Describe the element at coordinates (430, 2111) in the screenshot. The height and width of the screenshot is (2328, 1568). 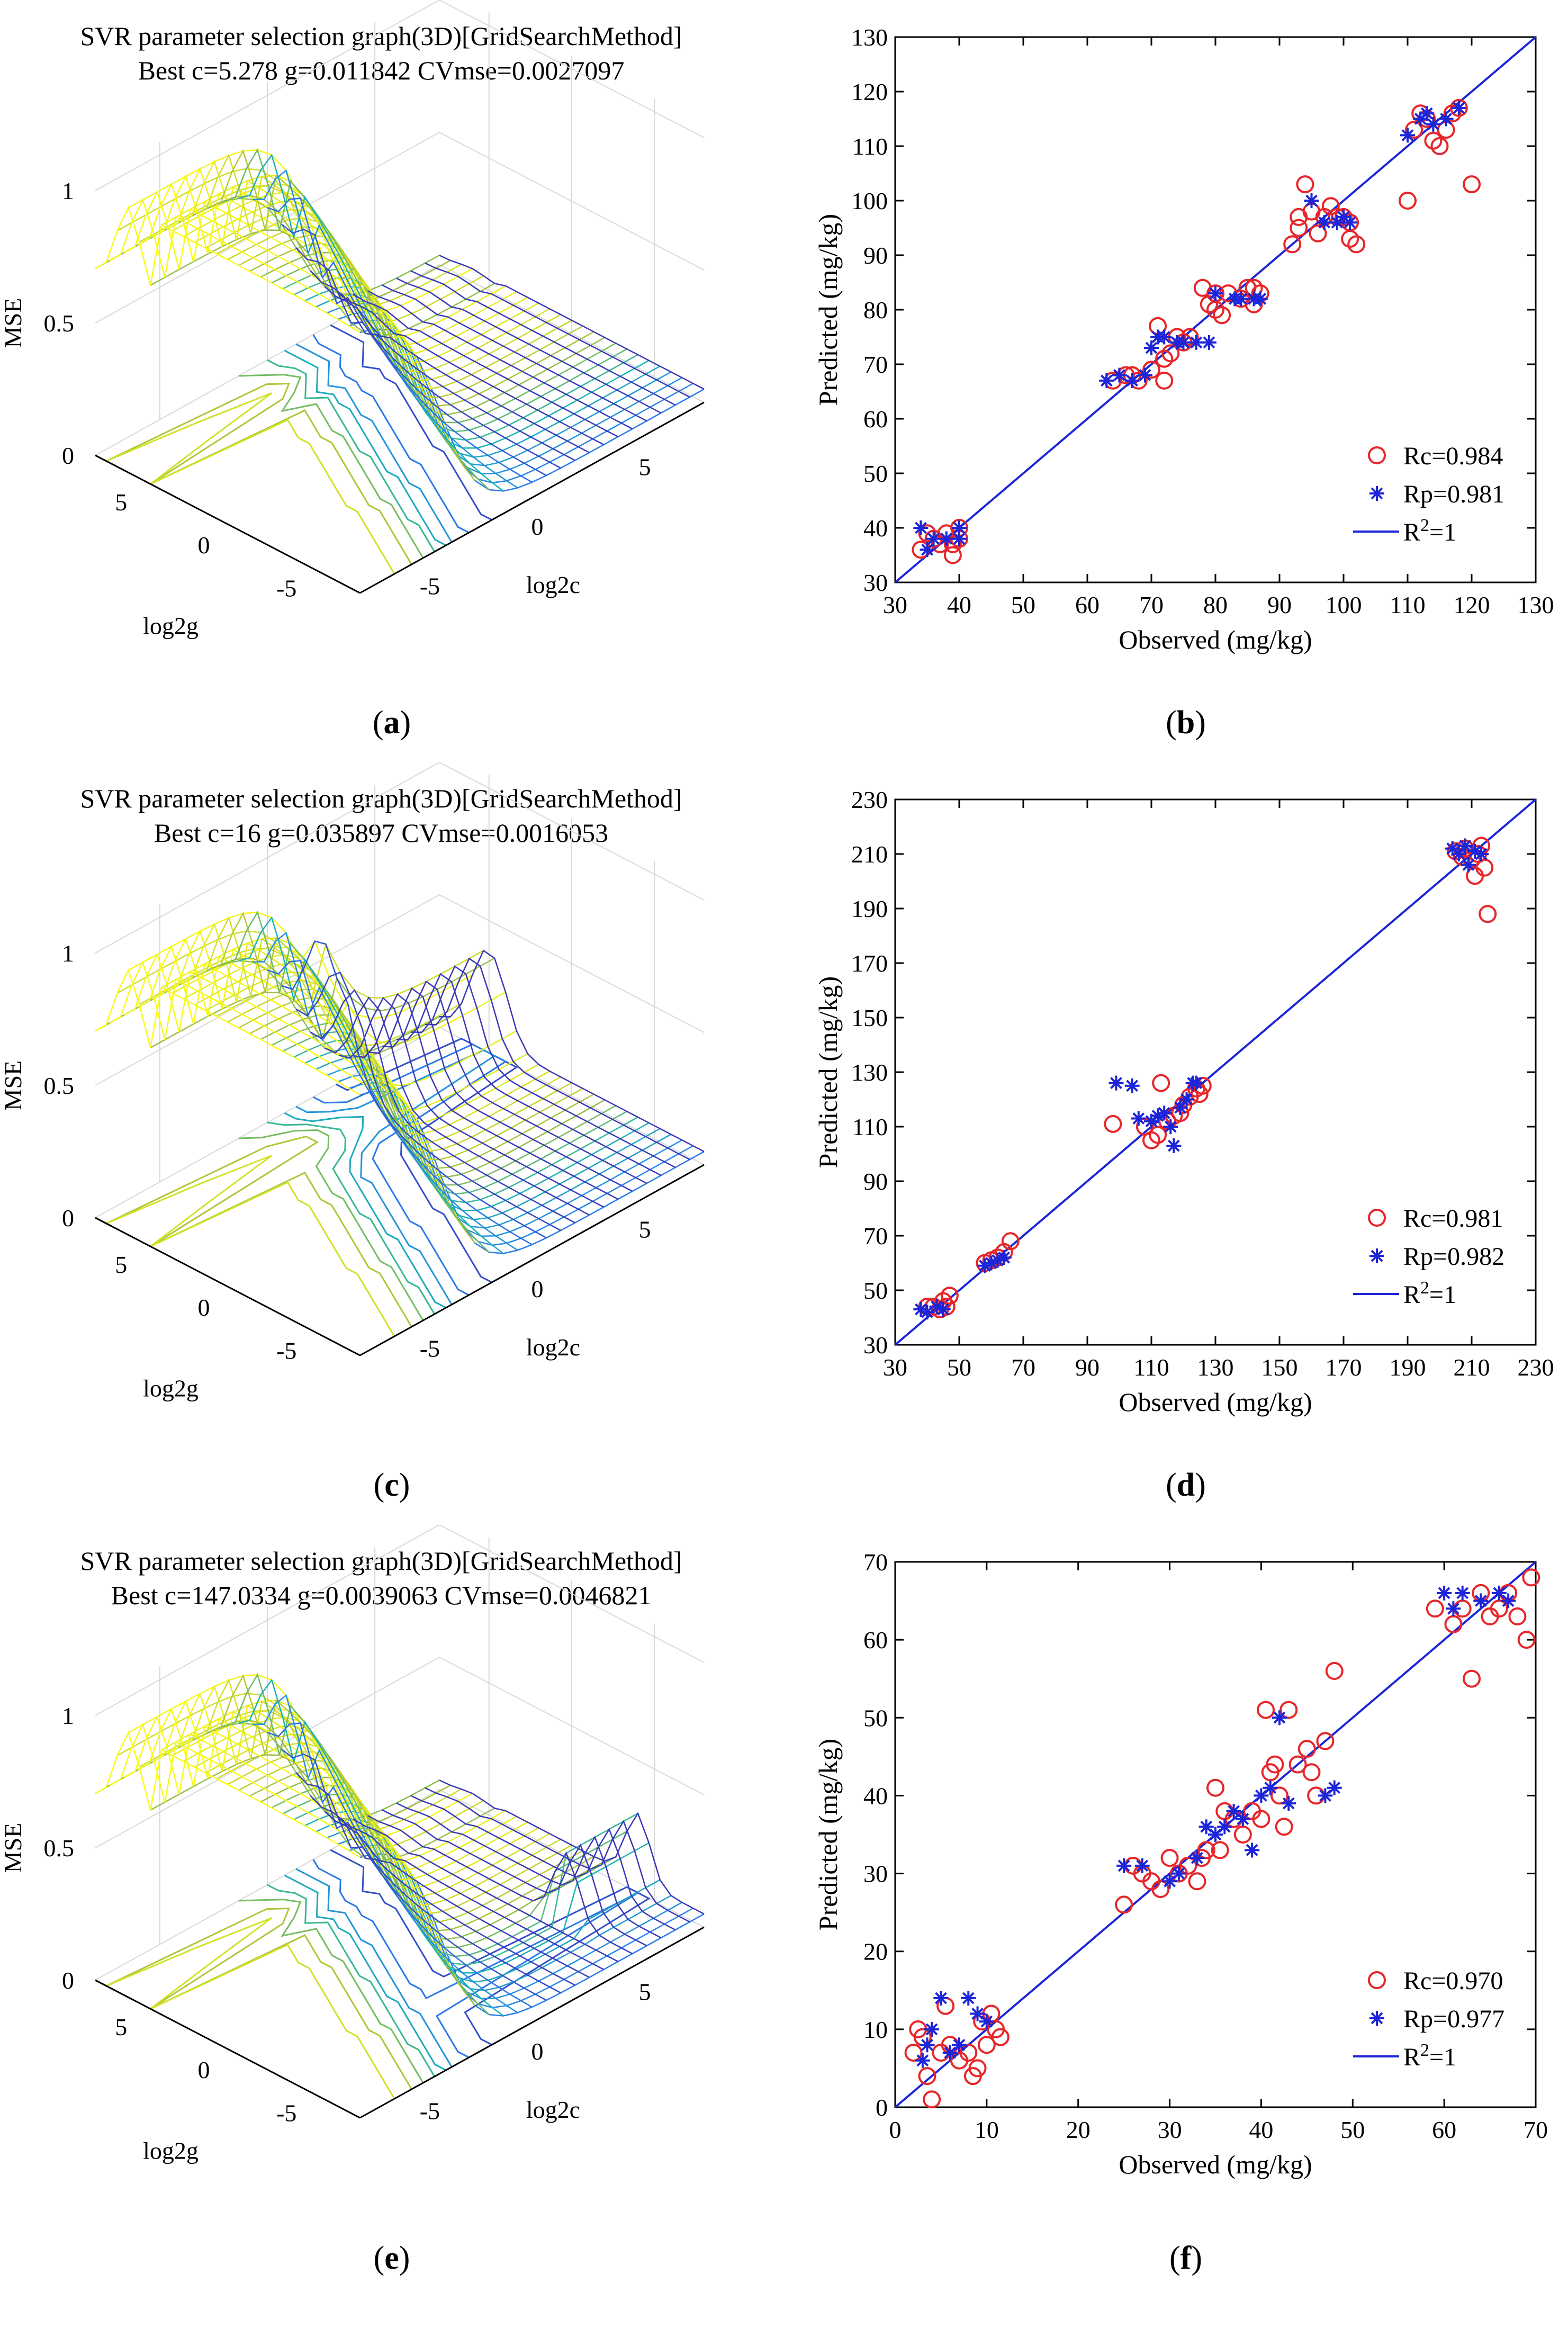
I see `c-tick-label: -5` at that location.